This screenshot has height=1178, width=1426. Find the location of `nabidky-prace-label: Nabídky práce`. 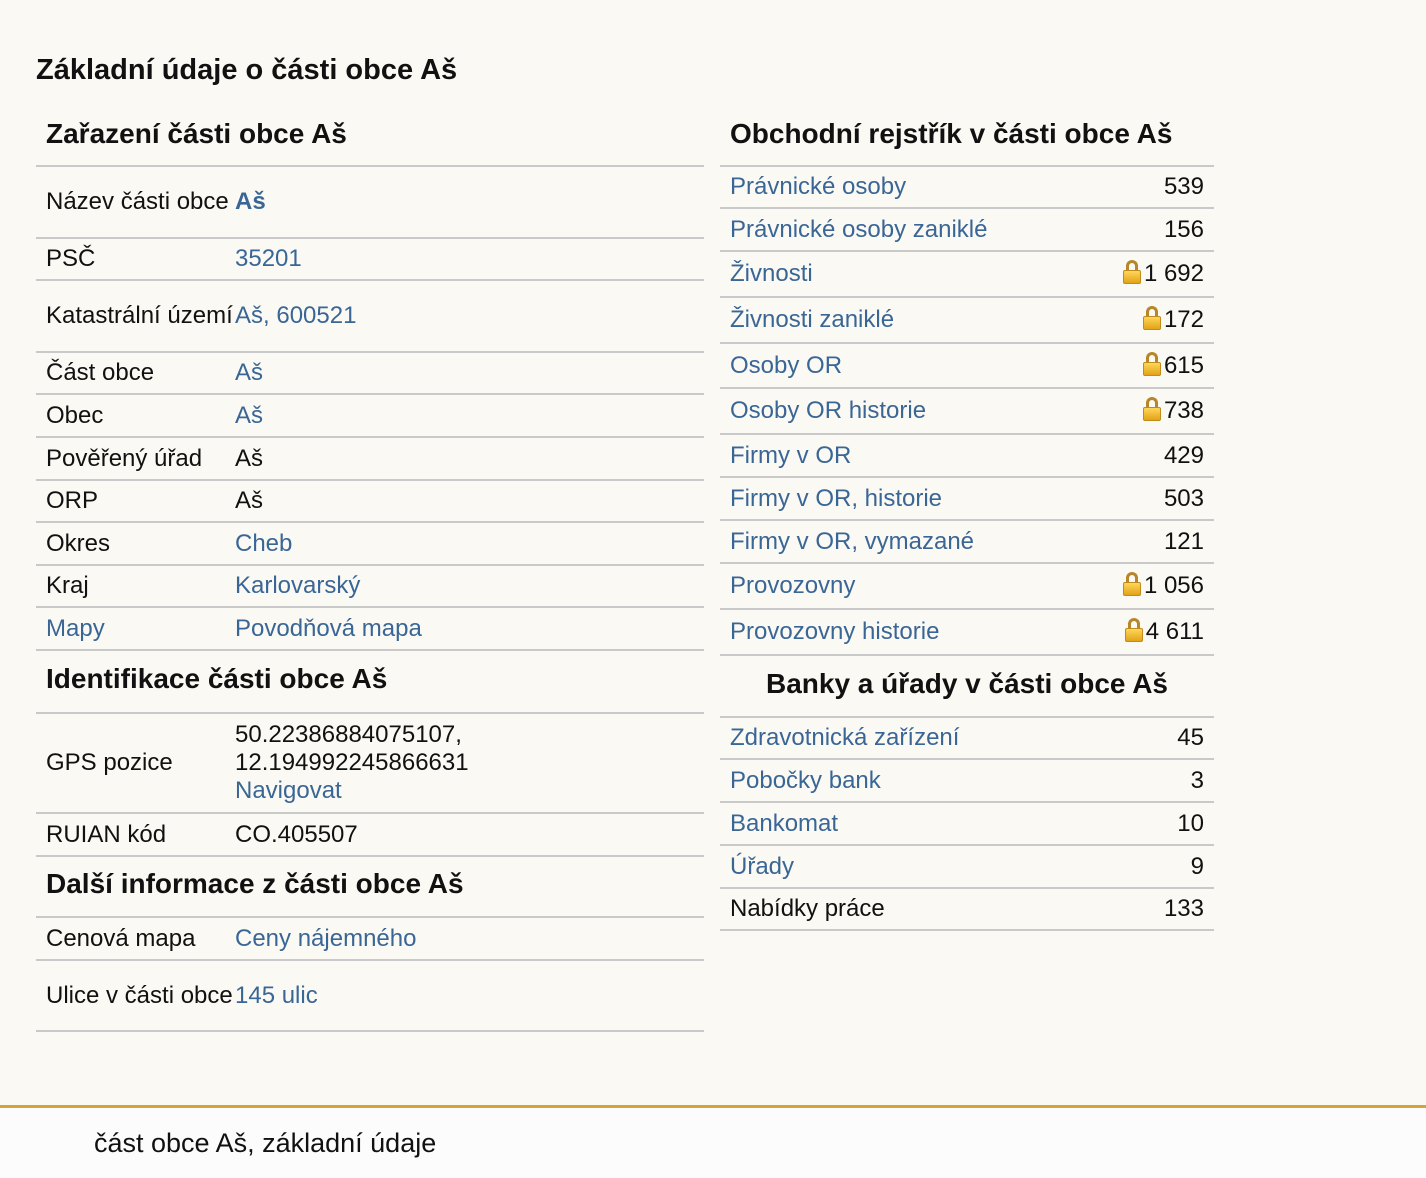

nabidky-prace-label: Nabídky práce is located at coordinates (807, 908).